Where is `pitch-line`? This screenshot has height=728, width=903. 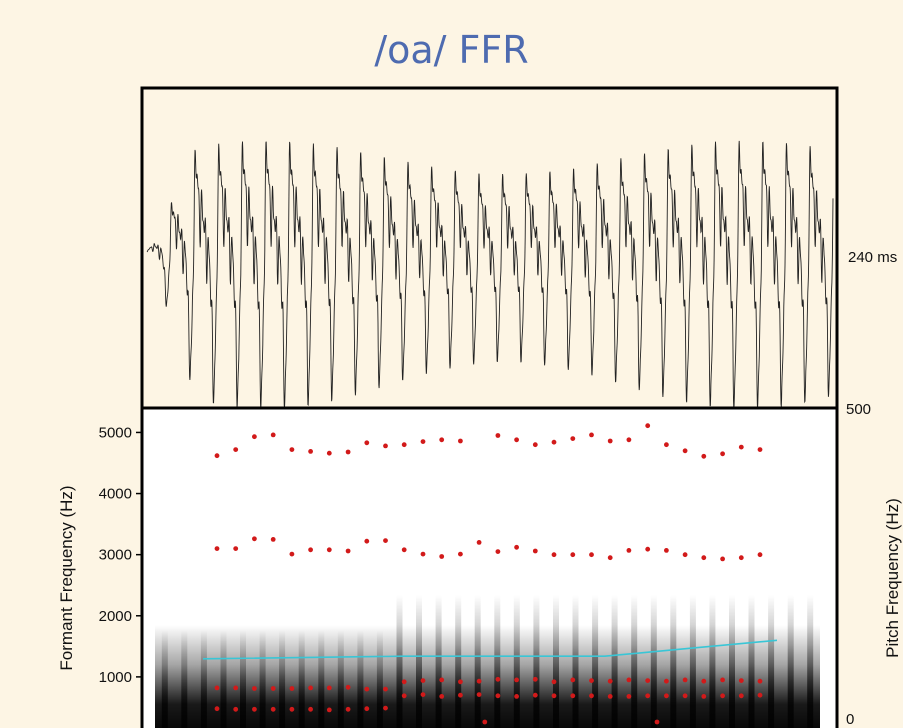
pitch-line is located at coordinates (490, 649).